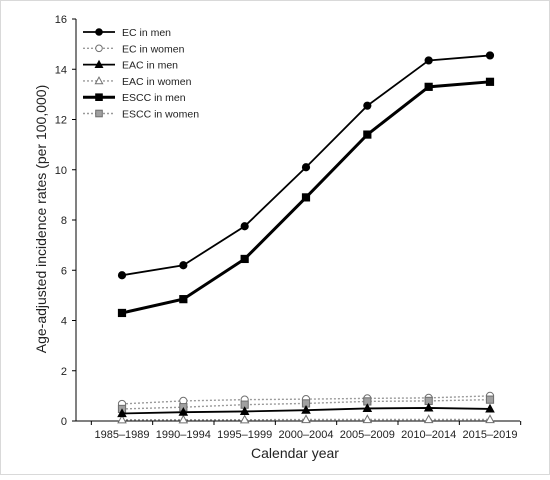 This screenshot has width=550, height=480. What do you see at coordinates (154, 98) in the screenshot?
I see `legend-label: ESCC in men` at bounding box center [154, 98].